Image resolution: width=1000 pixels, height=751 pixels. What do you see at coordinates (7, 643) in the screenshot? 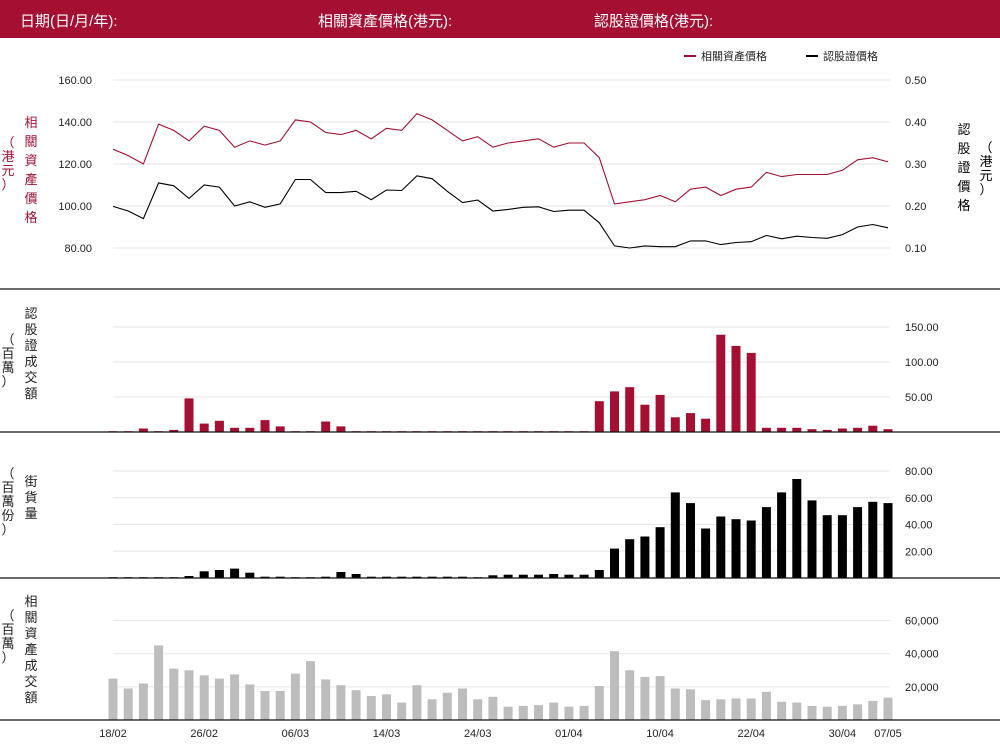
I see `underlying-turnover-y-unit-char: 萬` at bounding box center [7, 643].